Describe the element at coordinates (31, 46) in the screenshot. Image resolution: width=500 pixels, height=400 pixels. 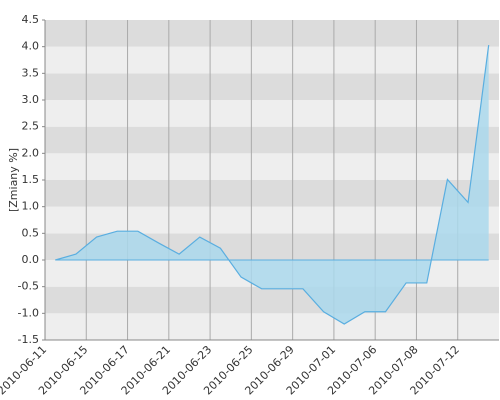
I see `y-tick-label: 4.0` at that location.